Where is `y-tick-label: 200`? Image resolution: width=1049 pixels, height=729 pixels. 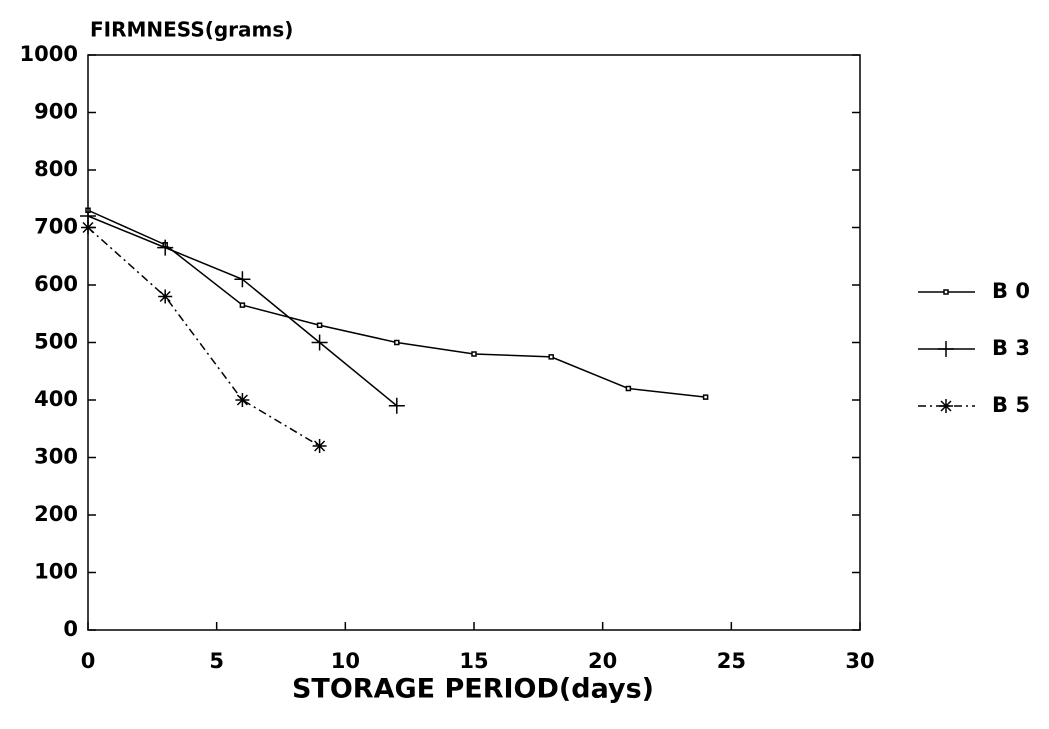 y-tick-label: 200 is located at coordinates (56, 514).